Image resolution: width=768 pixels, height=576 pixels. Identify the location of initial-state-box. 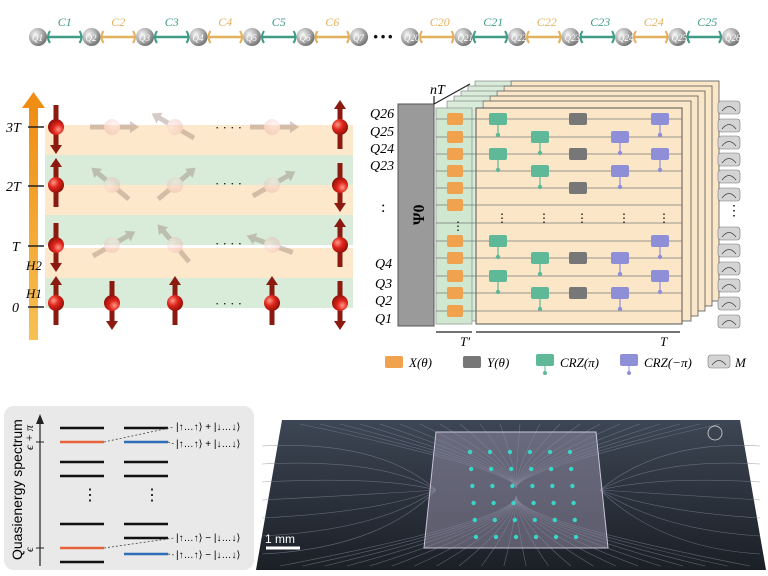
(416, 215).